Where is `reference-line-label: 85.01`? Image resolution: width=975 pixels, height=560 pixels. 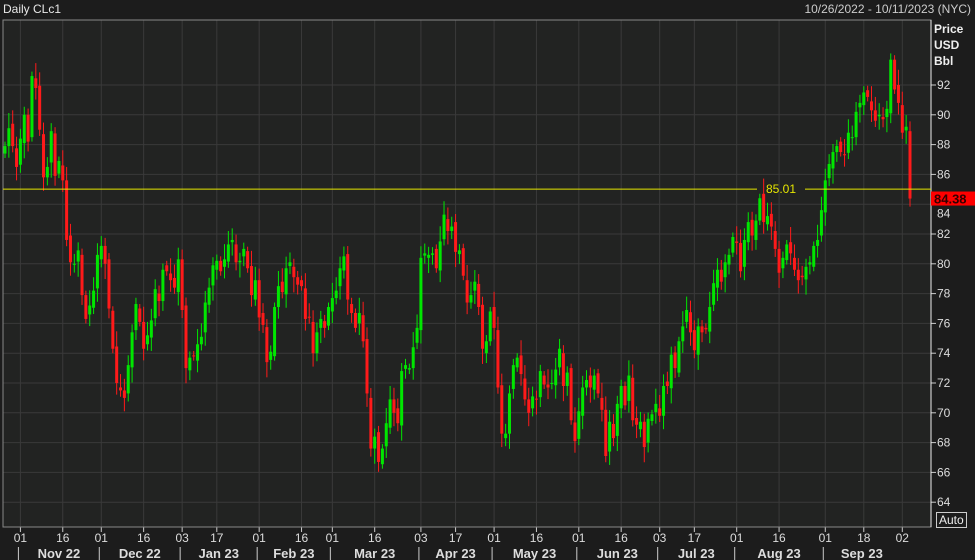 reference-line-label: 85.01 is located at coordinates (781, 189).